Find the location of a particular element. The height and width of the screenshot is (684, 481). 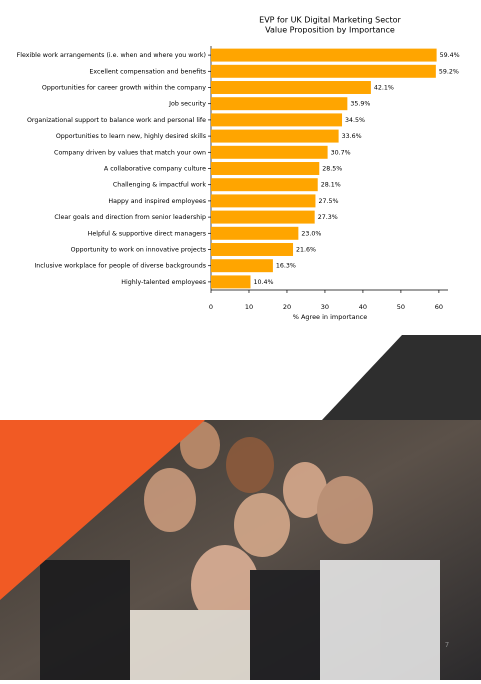

y-tick-label: Job security is located at coordinates (187, 104).